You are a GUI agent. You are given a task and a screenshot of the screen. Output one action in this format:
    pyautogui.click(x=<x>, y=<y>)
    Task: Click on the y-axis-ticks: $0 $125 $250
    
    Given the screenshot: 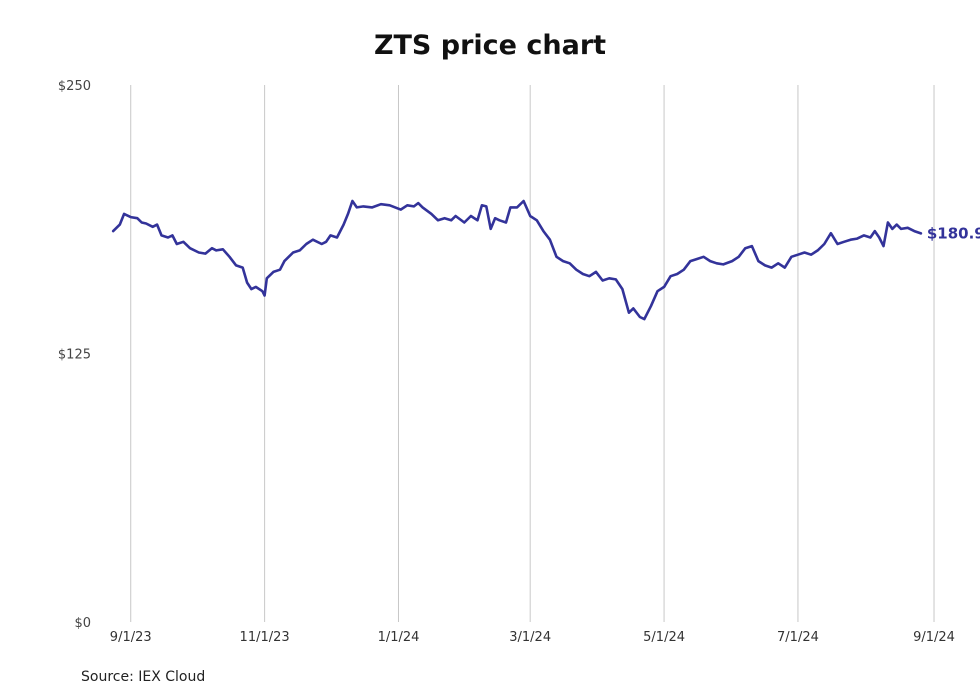 What is the action you would take?
    pyautogui.click(x=74, y=355)
    